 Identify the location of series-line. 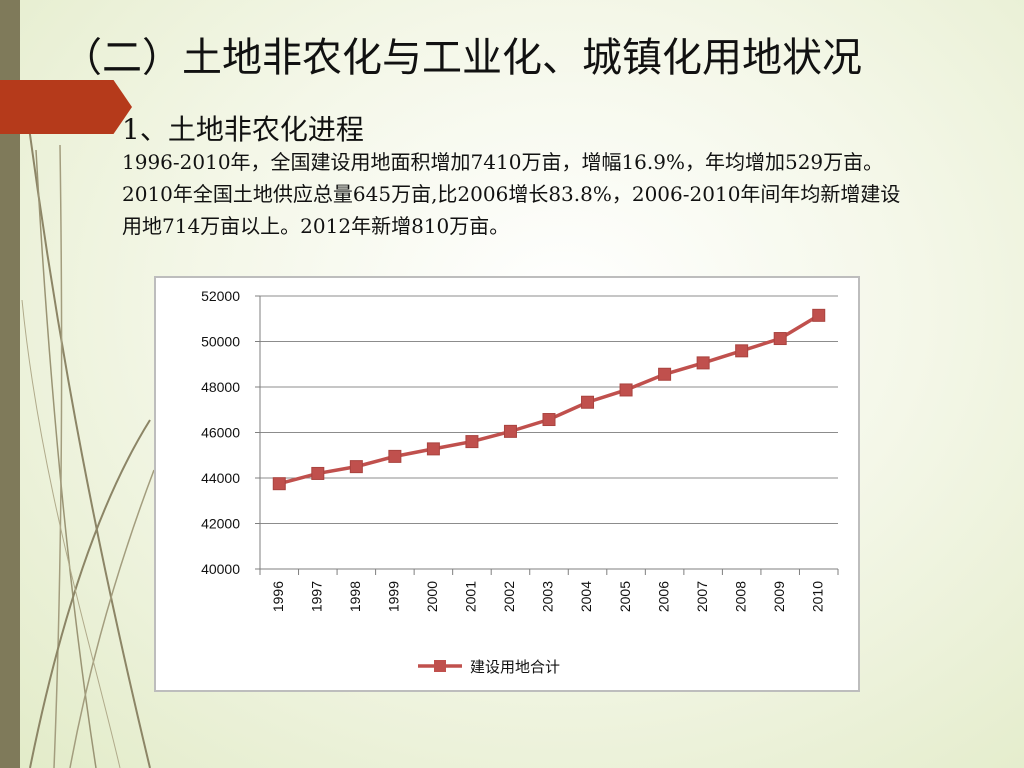
(549, 399).